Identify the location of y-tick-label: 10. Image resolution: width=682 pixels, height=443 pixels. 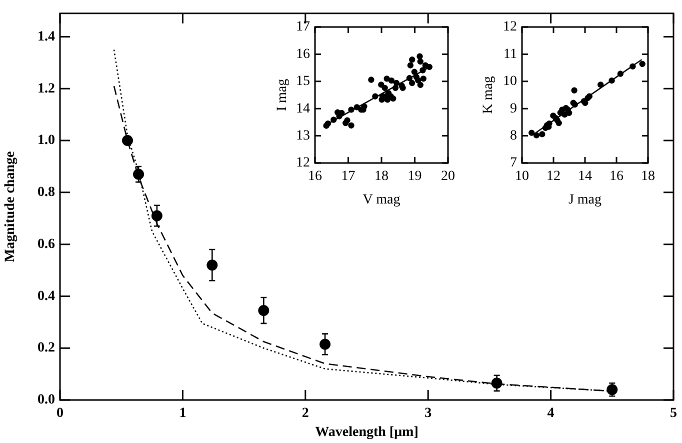
(510, 82).